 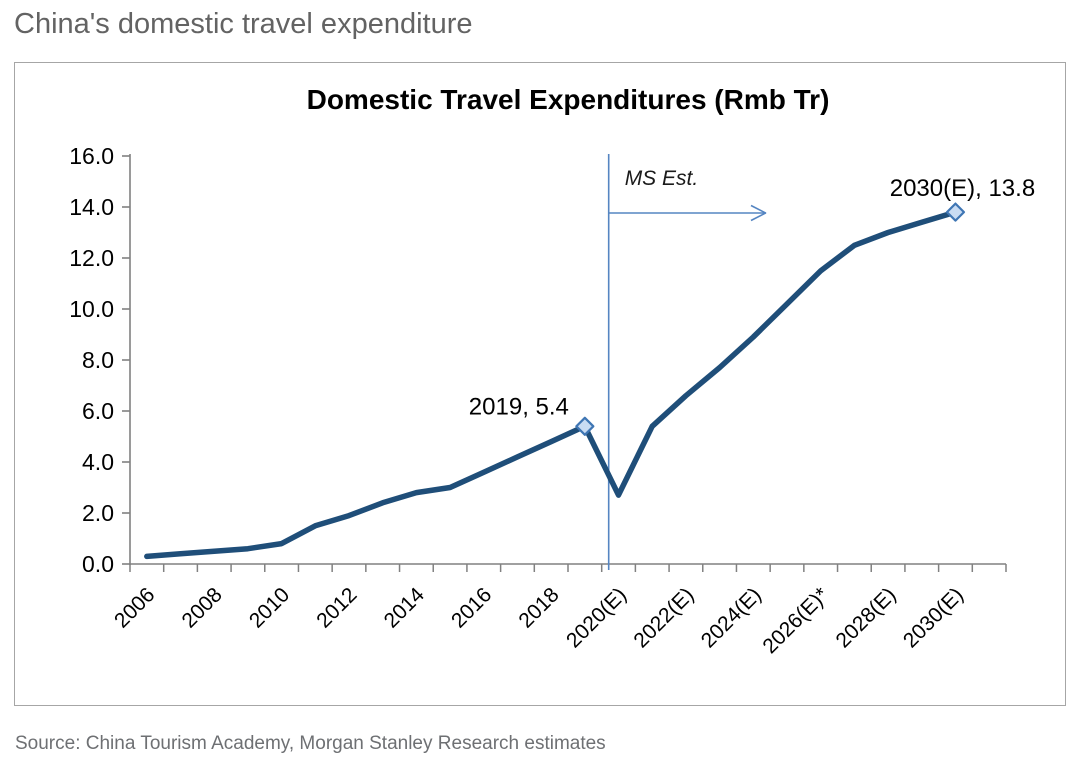 I want to click on y-tick-label: 6.0, so click(x=98, y=411).